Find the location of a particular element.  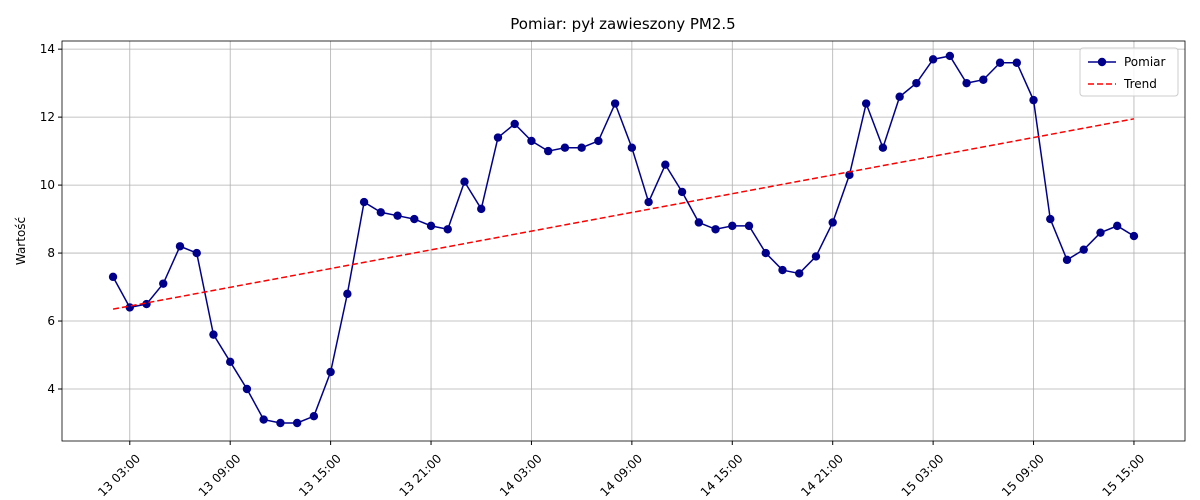

x-tick-label: 15 03:00 is located at coordinates (923, 475).